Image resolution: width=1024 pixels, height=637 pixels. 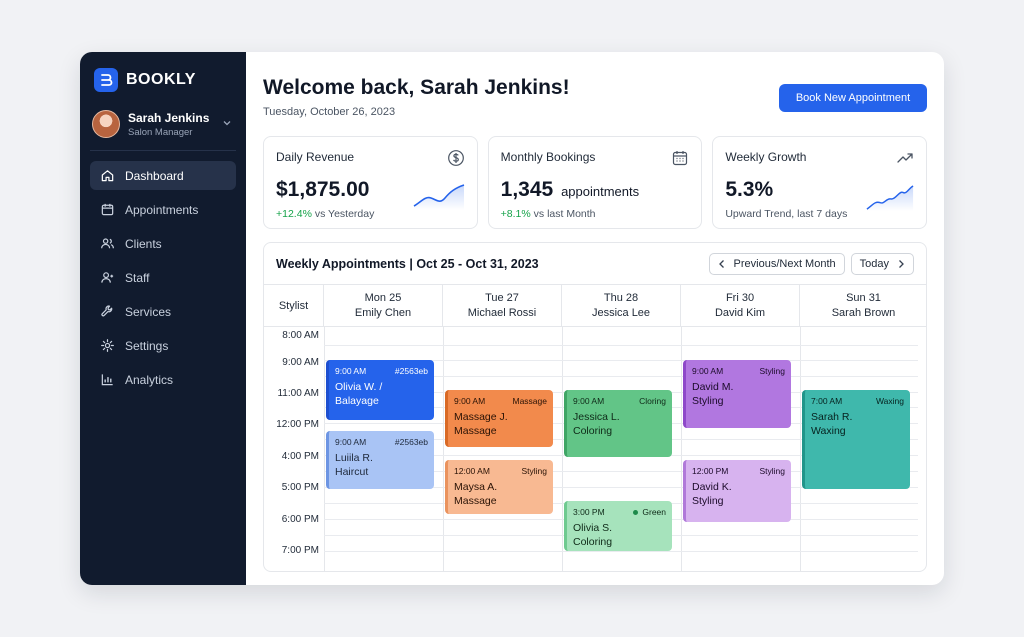 I want to click on appointment-card: 12:00 AM Styling Maysa A. Massage, so click(x=499, y=487).